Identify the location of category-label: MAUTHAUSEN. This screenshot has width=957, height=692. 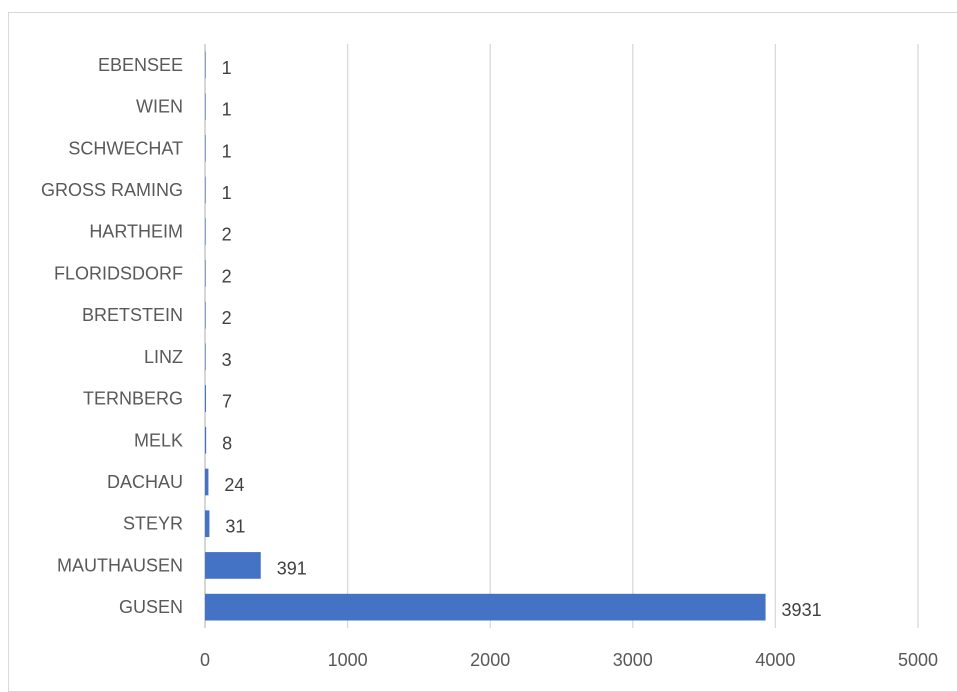
(120, 565).